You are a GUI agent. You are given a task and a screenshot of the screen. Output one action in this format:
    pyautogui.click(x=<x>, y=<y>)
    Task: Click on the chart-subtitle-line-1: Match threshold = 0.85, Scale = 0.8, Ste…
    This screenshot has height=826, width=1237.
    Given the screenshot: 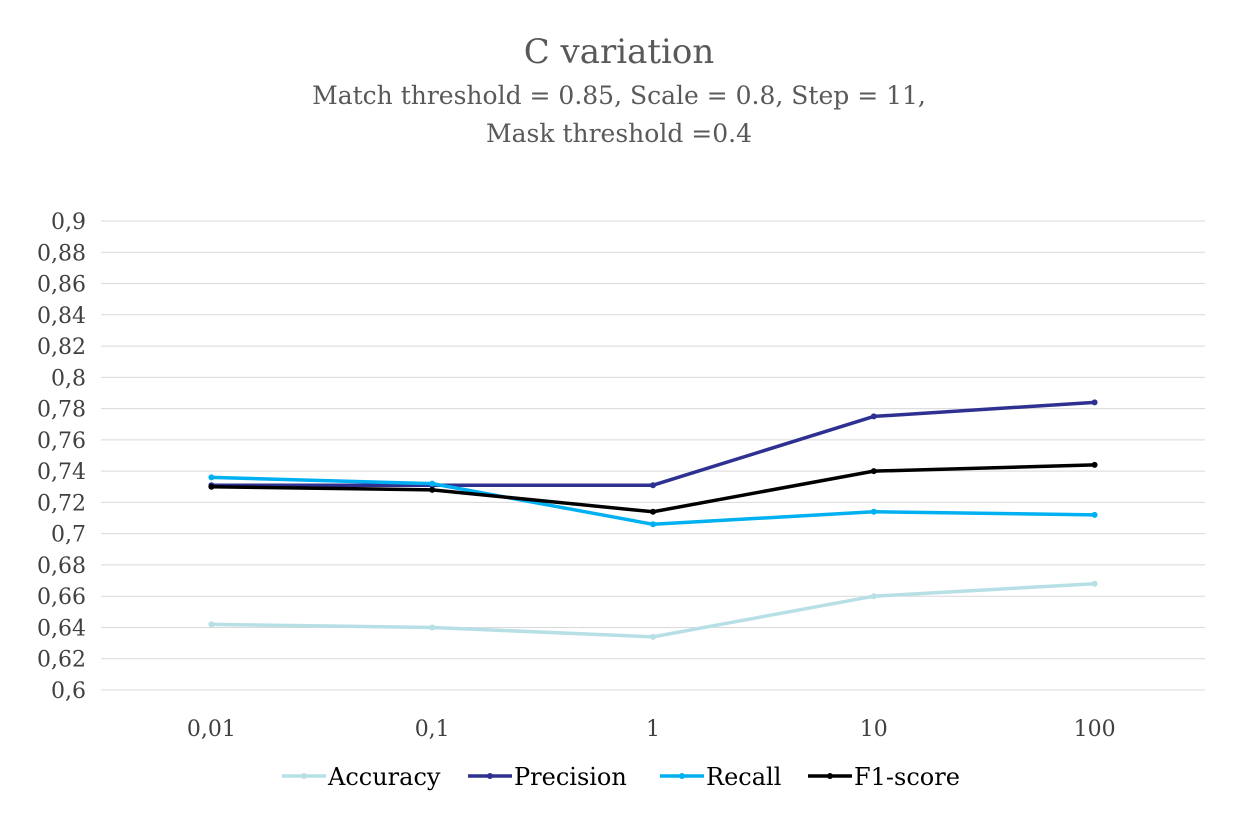 What is the action you would take?
    pyautogui.click(x=619, y=95)
    